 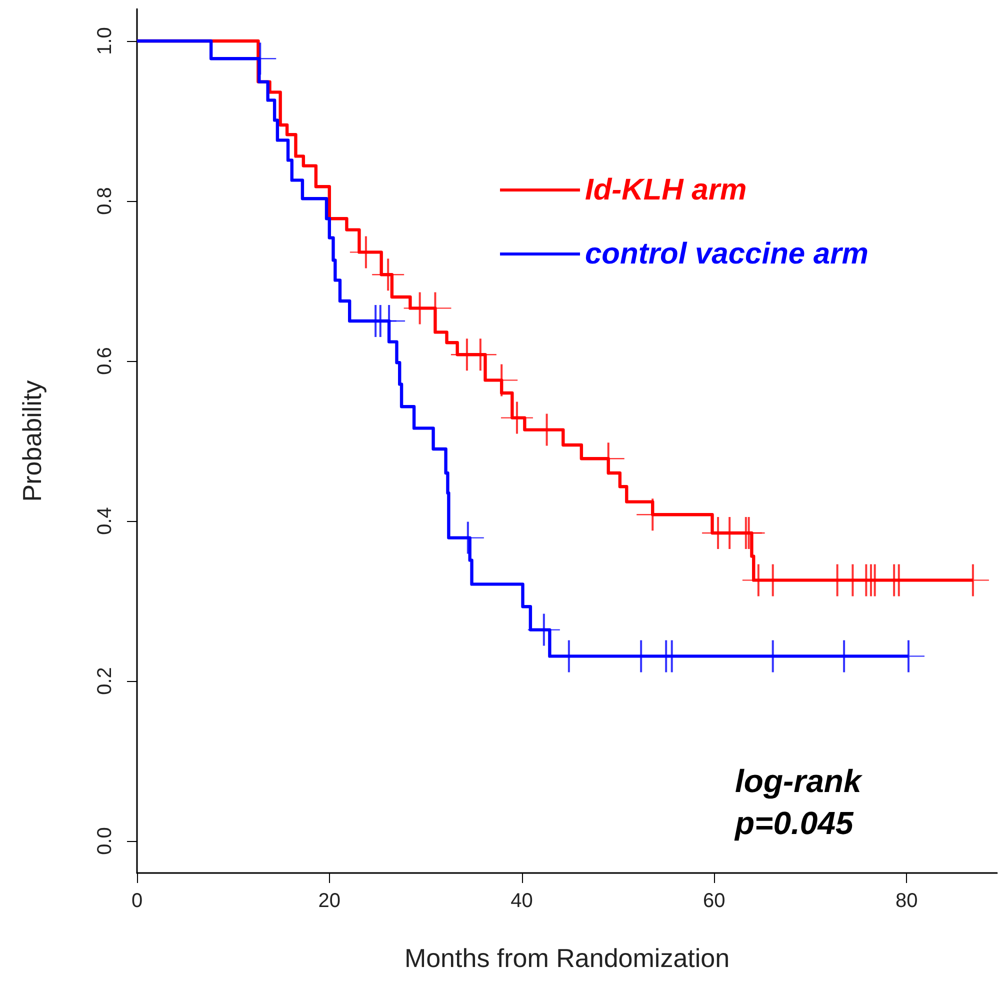 What do you see at coordinates (137, 901) in the screenshot?
I see `x-tick-label: 0` at bounding box center [137, 901].